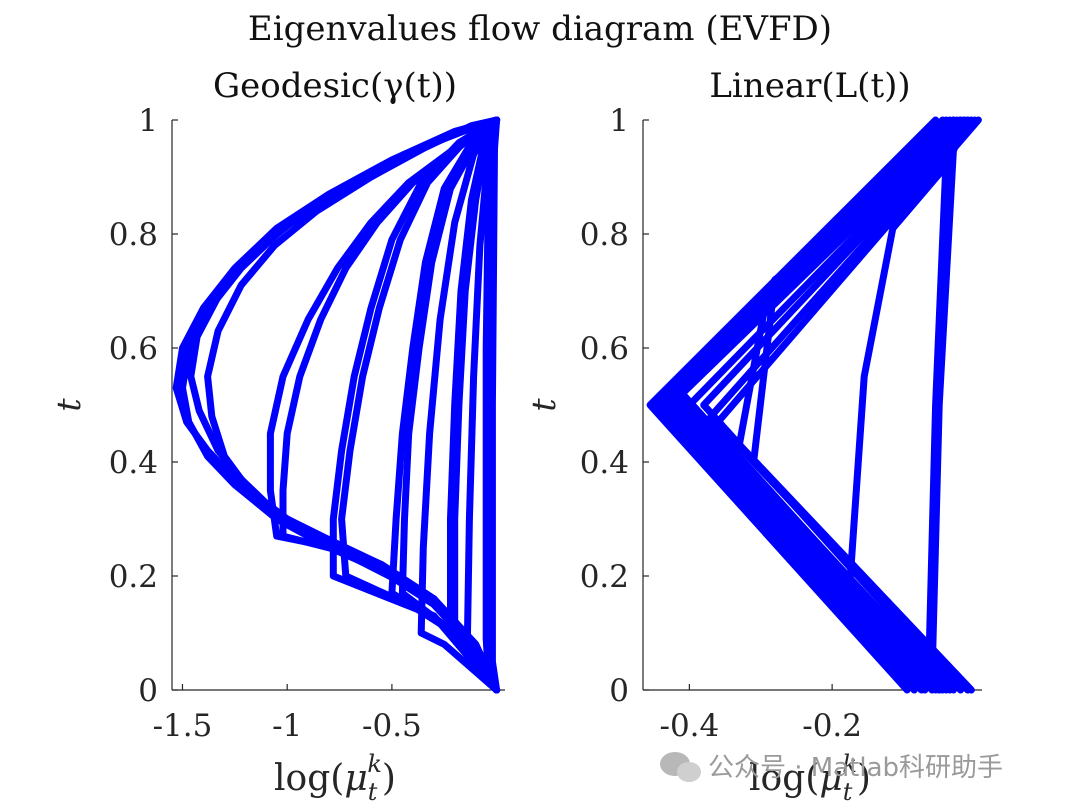 This screenshot has width=1080, height=810. I want to click on left-y-axis-label: t, so click(68, 405).